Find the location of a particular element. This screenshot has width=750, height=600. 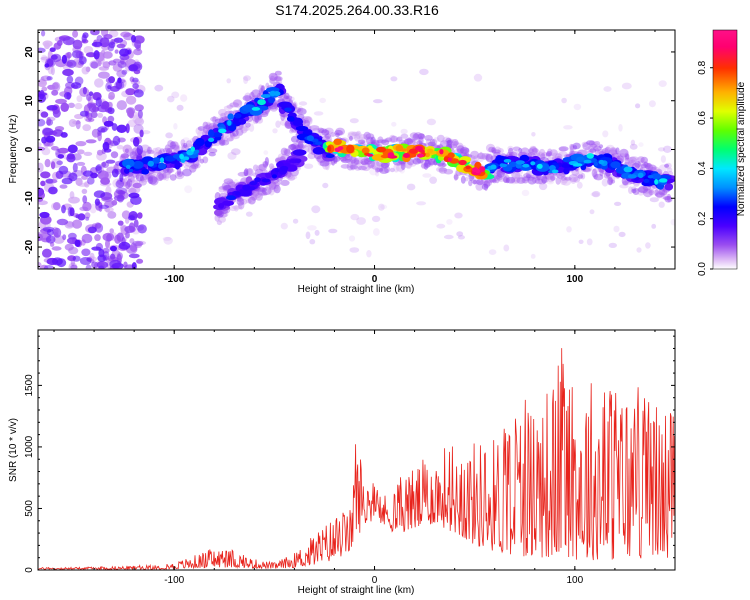

x-tick-label: 0 is located at coordinates (375, 279).